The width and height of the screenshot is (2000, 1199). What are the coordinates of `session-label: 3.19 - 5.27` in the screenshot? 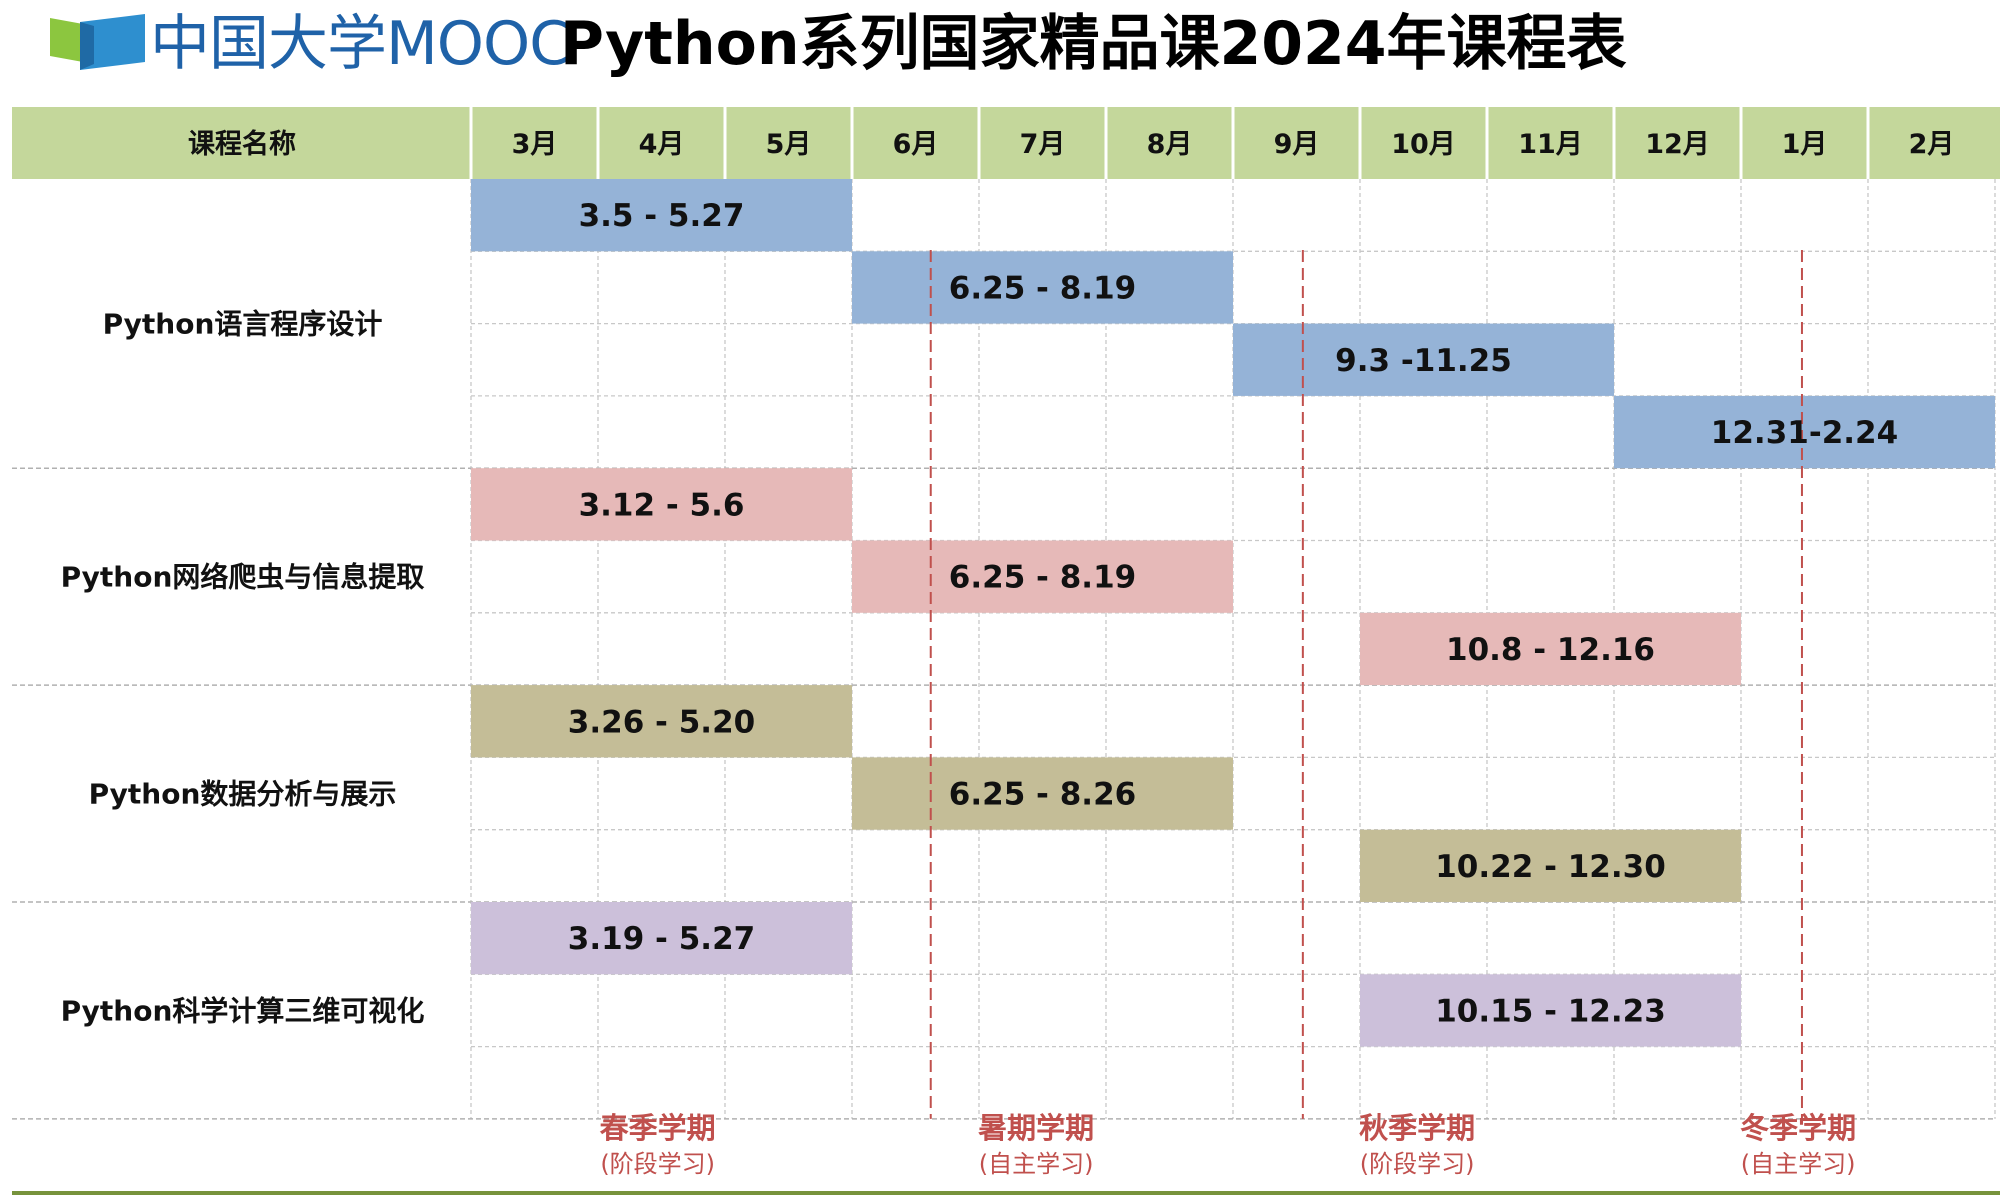 It's located at (661, 939).